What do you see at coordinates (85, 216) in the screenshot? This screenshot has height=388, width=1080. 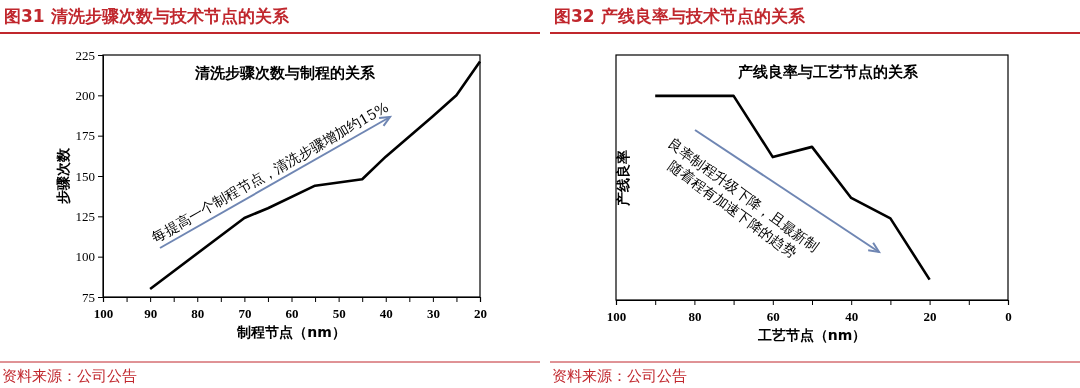 I see `y-tick-label: 125` at bounding box center [85, 216].